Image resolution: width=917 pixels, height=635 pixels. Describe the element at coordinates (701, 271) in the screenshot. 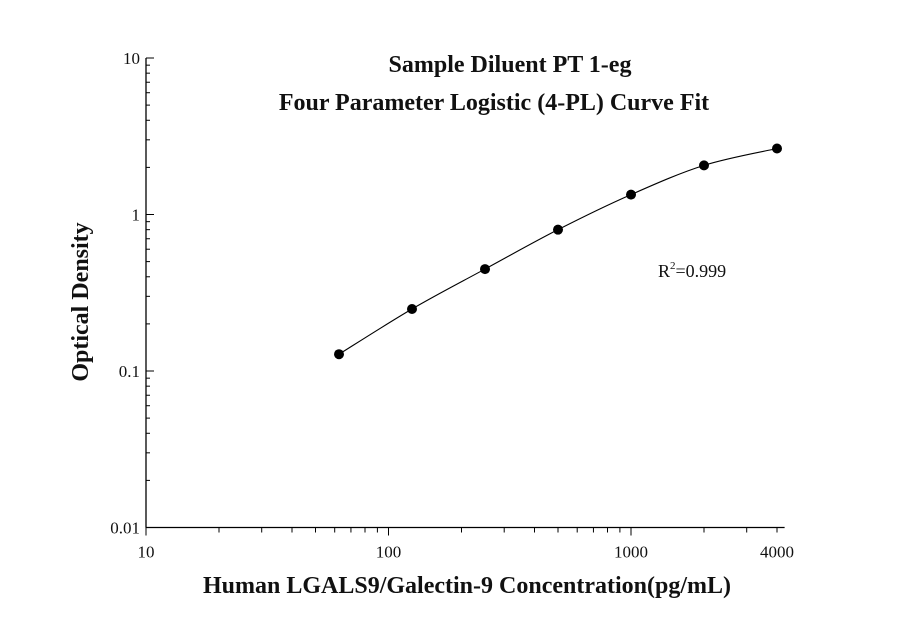

I see `r-rest: =0.999` at that location.